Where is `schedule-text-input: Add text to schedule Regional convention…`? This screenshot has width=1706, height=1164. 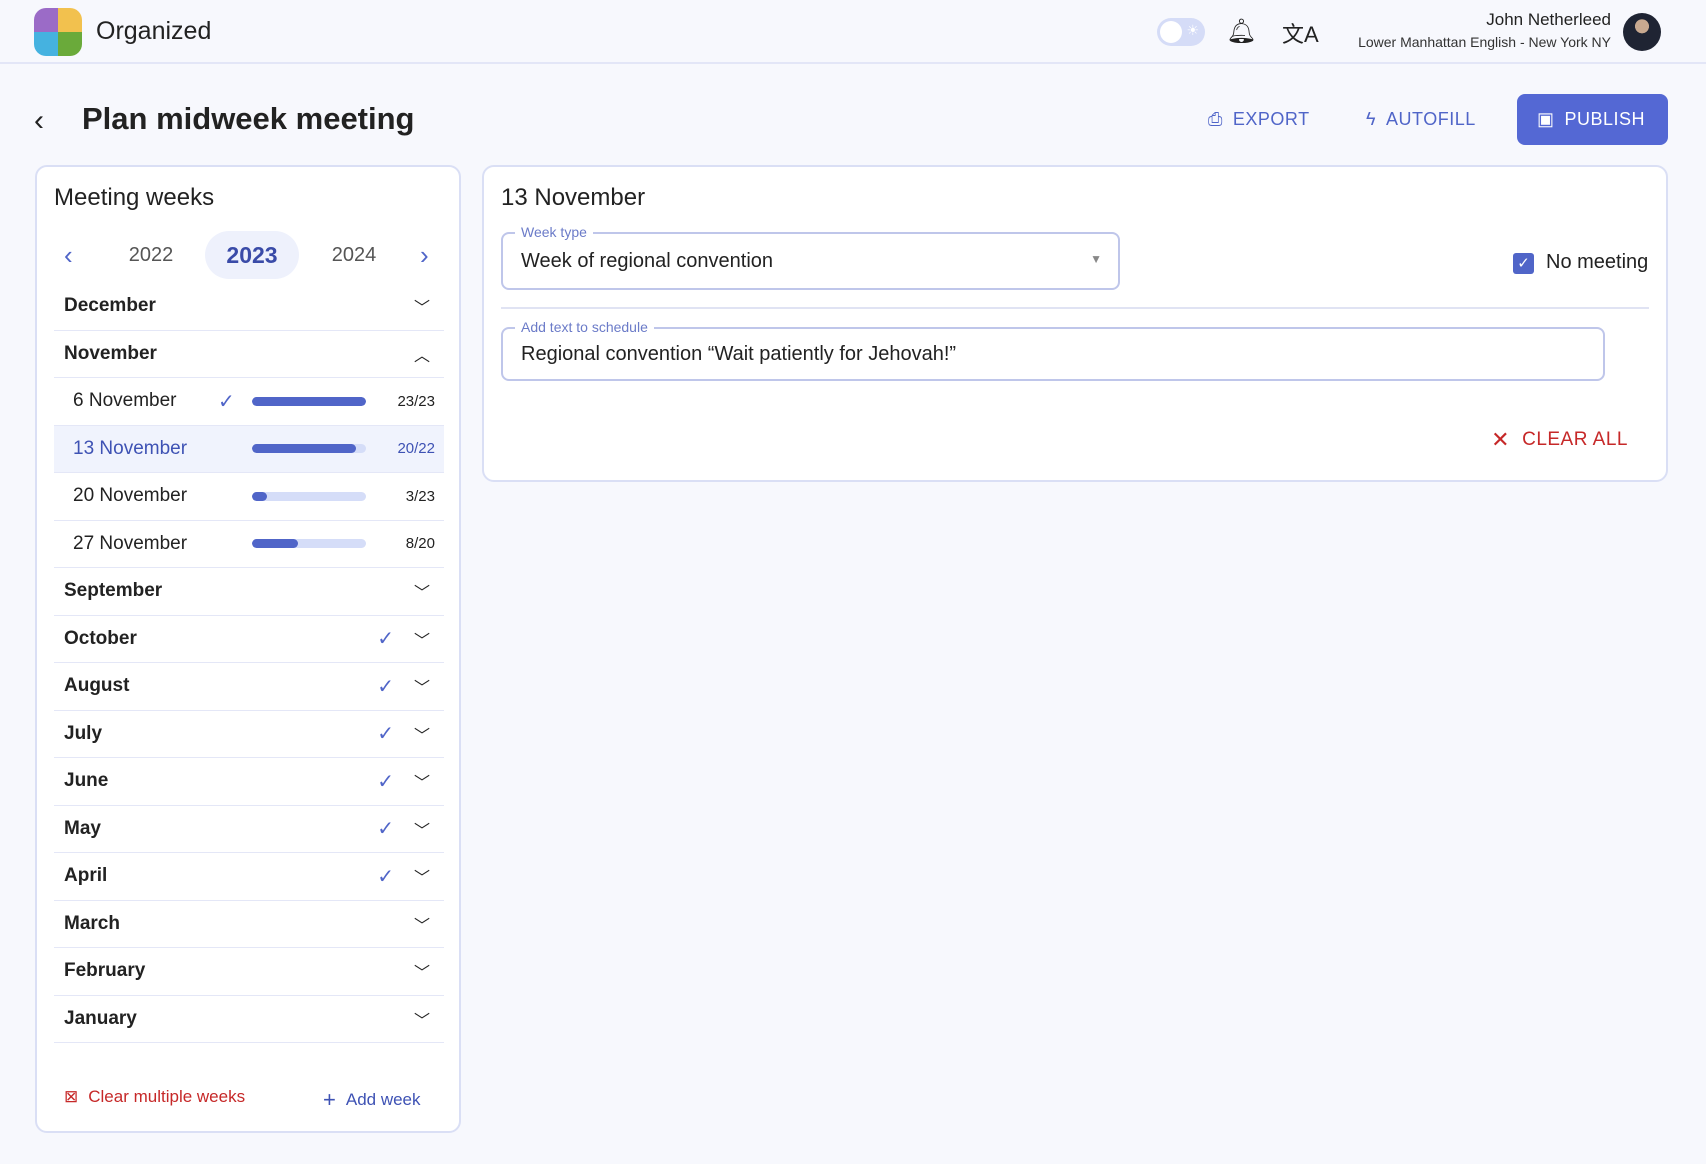
schedule-text-input: Add text to schedule Regional convention… is located at coordinates (1053, 350).